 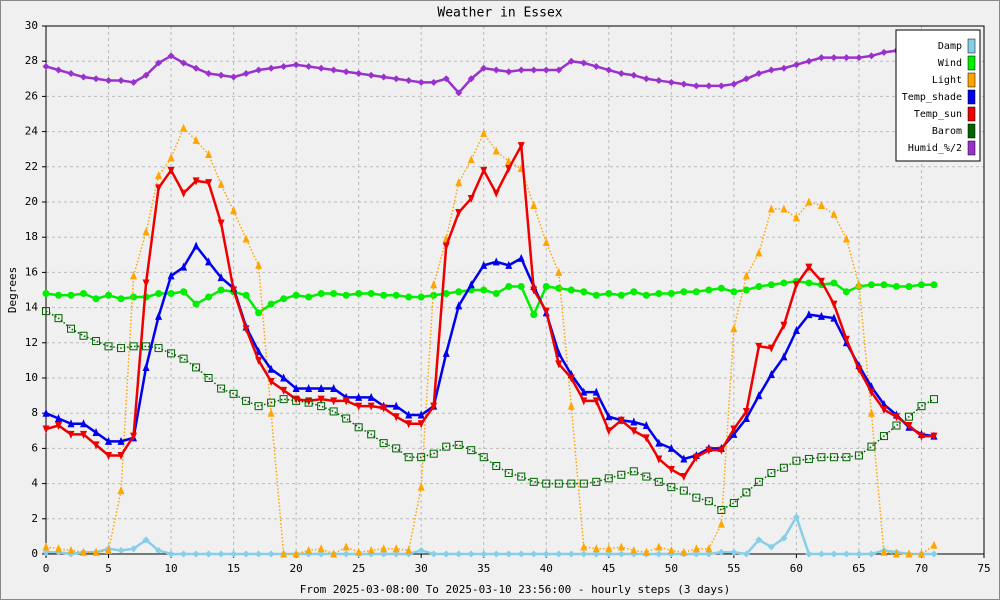 What do you see at coordinates (483, 568) in the screenshot?
I see `x-tick-label: 35` at bounding box center [483, 568].